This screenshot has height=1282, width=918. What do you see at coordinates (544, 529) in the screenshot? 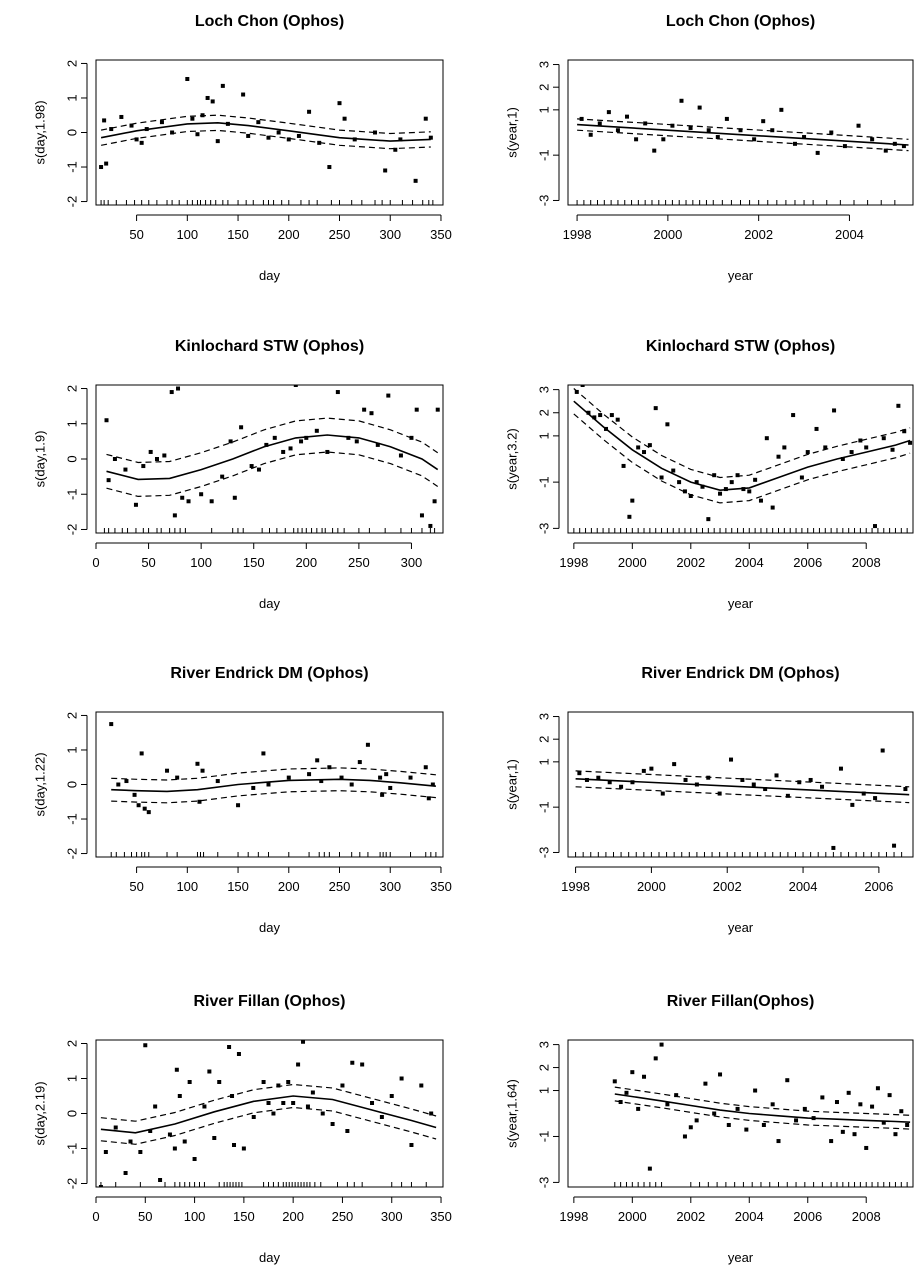
I see `y-tick-label: -3` at bounding box center [544, 529].